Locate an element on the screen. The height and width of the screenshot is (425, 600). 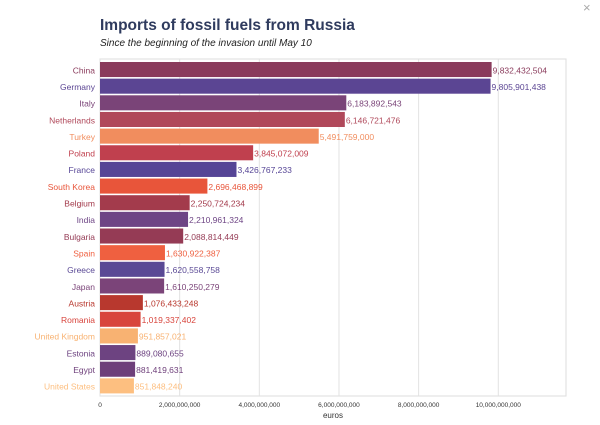
category-label: Italy is located at coordinates (87, 104).